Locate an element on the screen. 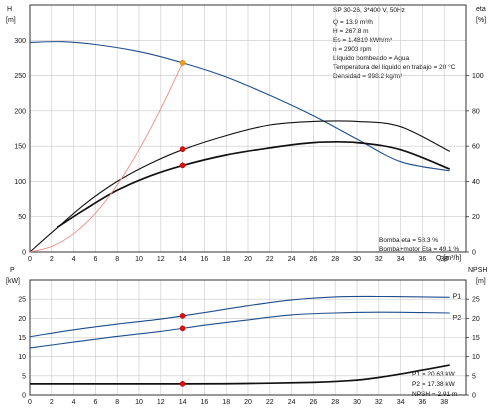 Image resolution: width=500 pixels, height=420 pixels. y-left-tick-label: 15 is located at coordinates (22, 338).